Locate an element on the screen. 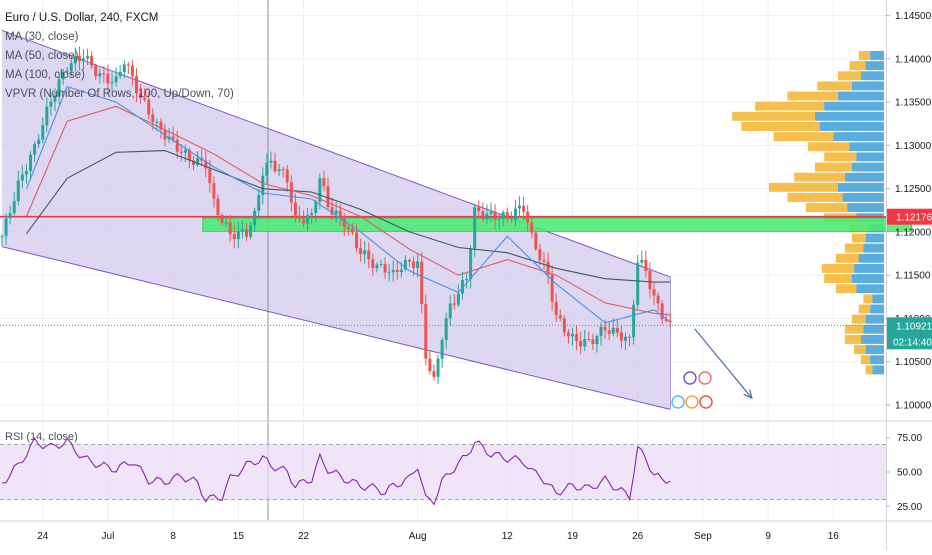 Image resolution: width=932 pixels, height=555 pixels. time-tick-label: 16 is located at coordinates (834, 536).